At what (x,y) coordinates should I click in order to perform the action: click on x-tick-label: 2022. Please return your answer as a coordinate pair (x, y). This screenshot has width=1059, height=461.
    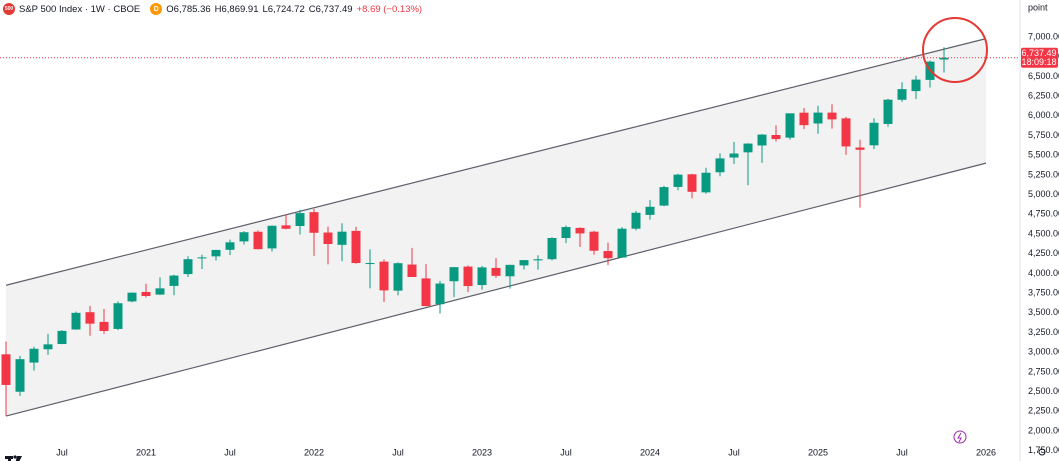
    Looking at the image, I should click on (314, 452).